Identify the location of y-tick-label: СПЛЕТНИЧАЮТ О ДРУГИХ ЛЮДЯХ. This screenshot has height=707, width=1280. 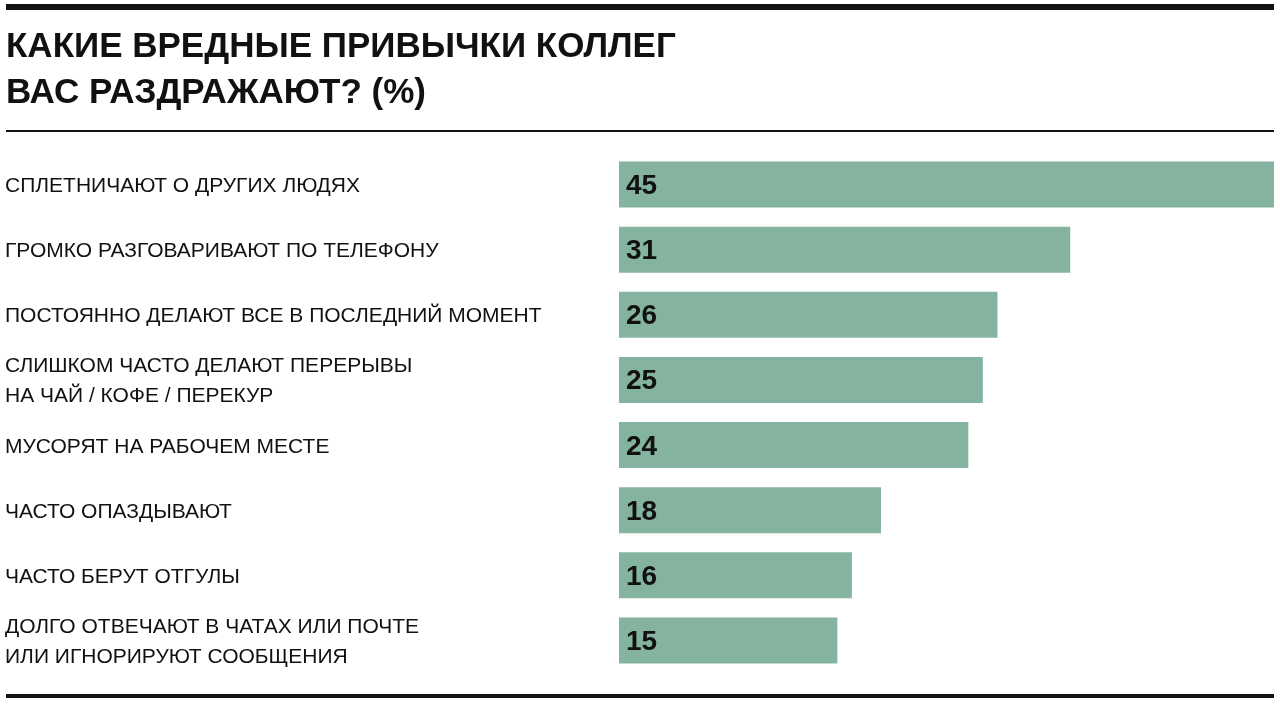
(182, 185).